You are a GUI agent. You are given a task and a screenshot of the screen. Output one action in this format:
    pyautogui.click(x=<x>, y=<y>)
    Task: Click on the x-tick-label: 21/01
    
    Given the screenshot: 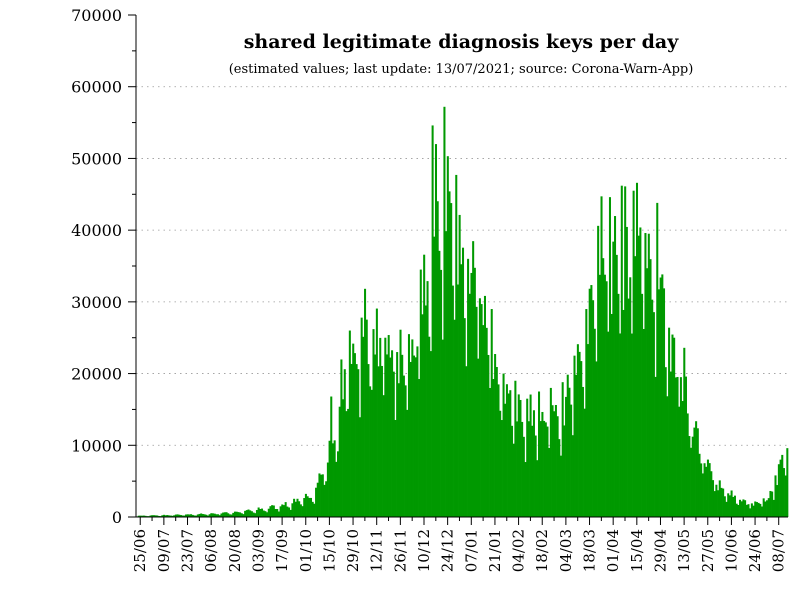 What is the action you would take?
    pyautogui.click(x=495, y=550)
    